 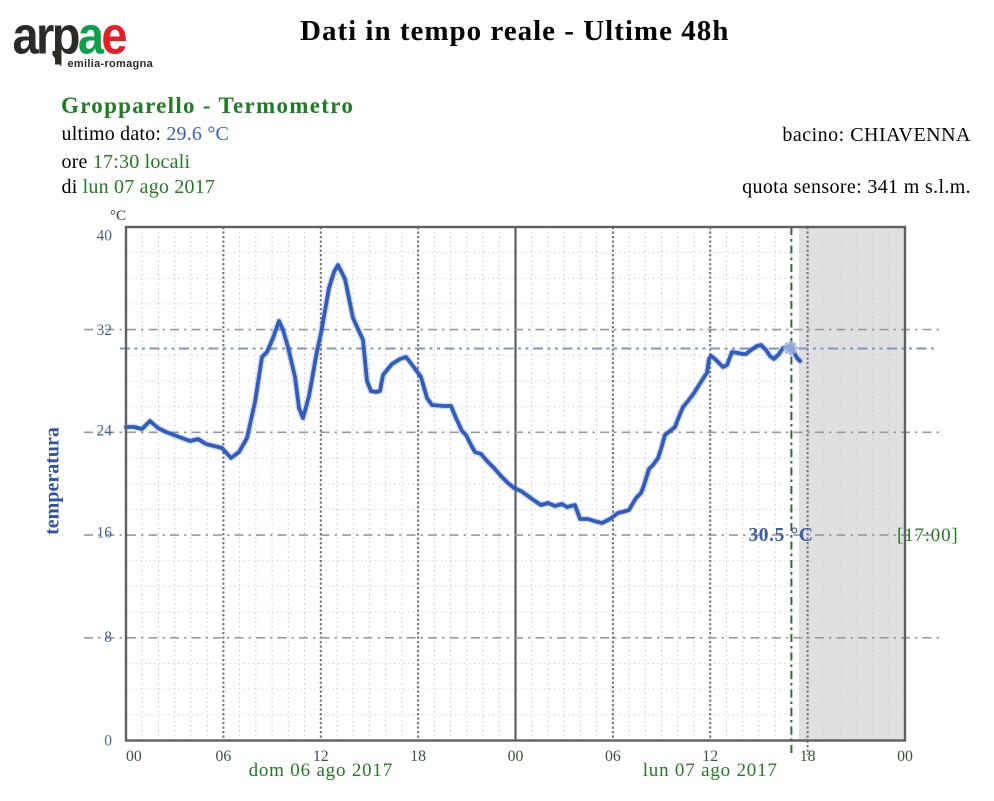 What do you see at coordinates (105, 330) in the screenshot?
I see `svg-text: 32` at bounding box center [105, 330].